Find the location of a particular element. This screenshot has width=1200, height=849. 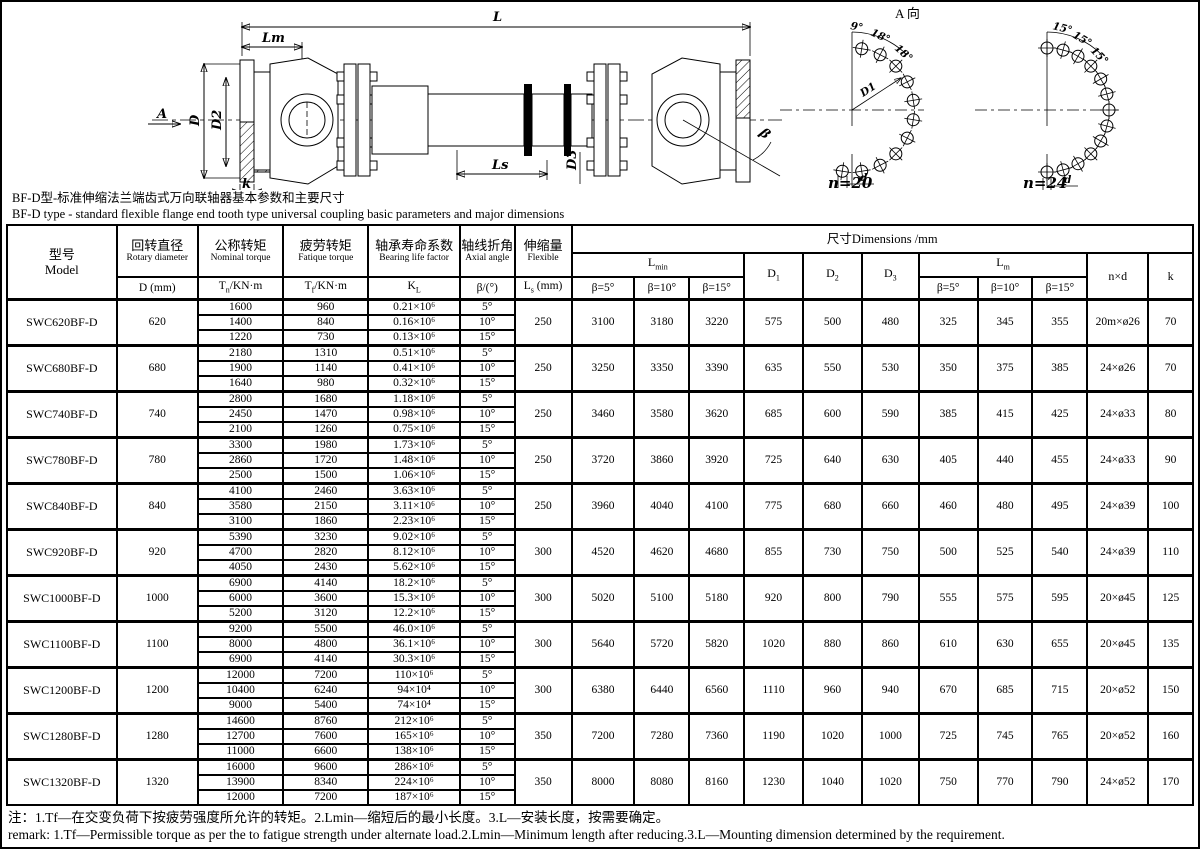

nominal-torque-cell: 16000 is located at coordinates (240, 767).